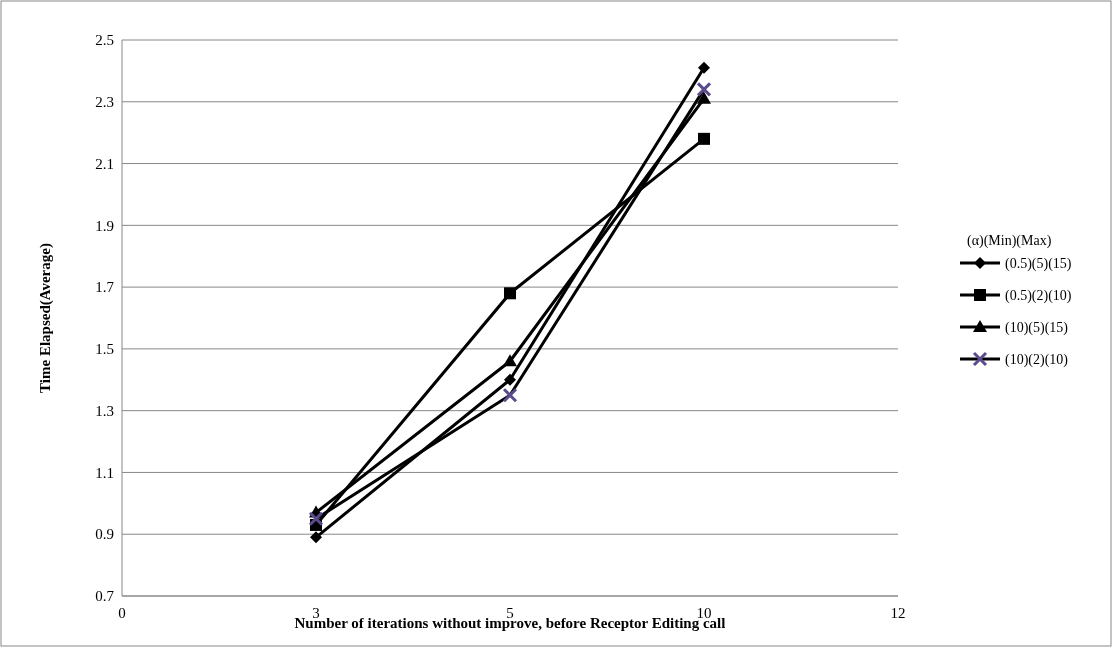  I want to click on y-tick-label: 2.1, so click(104, 163).